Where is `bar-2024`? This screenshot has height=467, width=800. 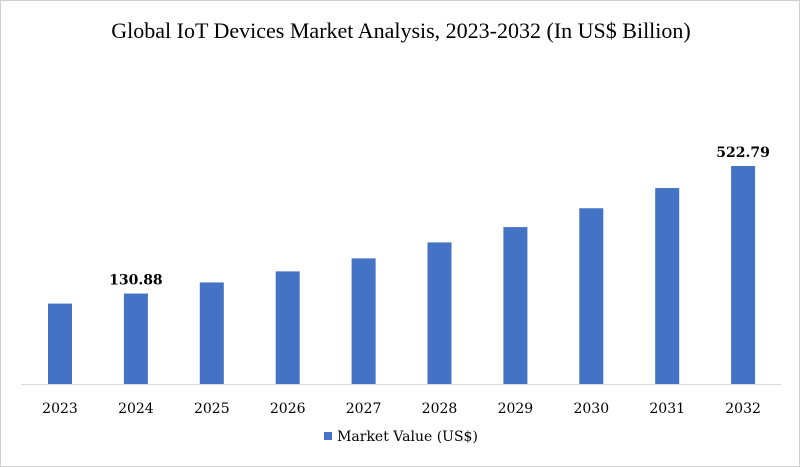 bar-2024 is located at coordinates (135, 338).